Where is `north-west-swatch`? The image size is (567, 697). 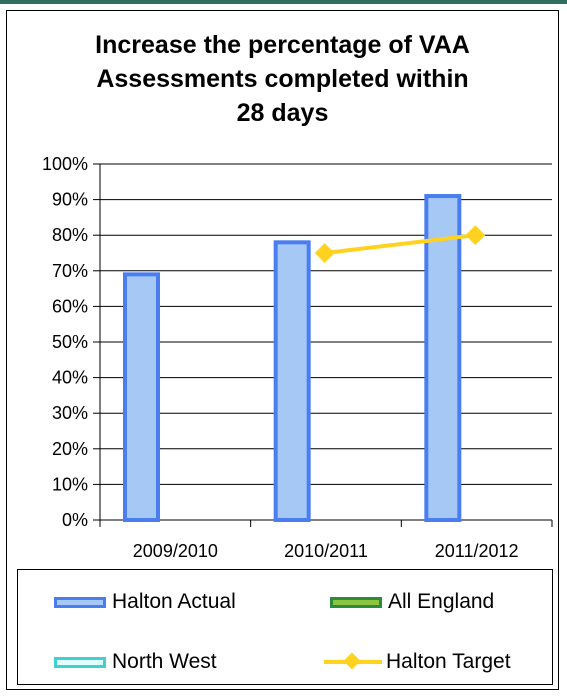
north-west-swatch is located at coordinates (80, 662).